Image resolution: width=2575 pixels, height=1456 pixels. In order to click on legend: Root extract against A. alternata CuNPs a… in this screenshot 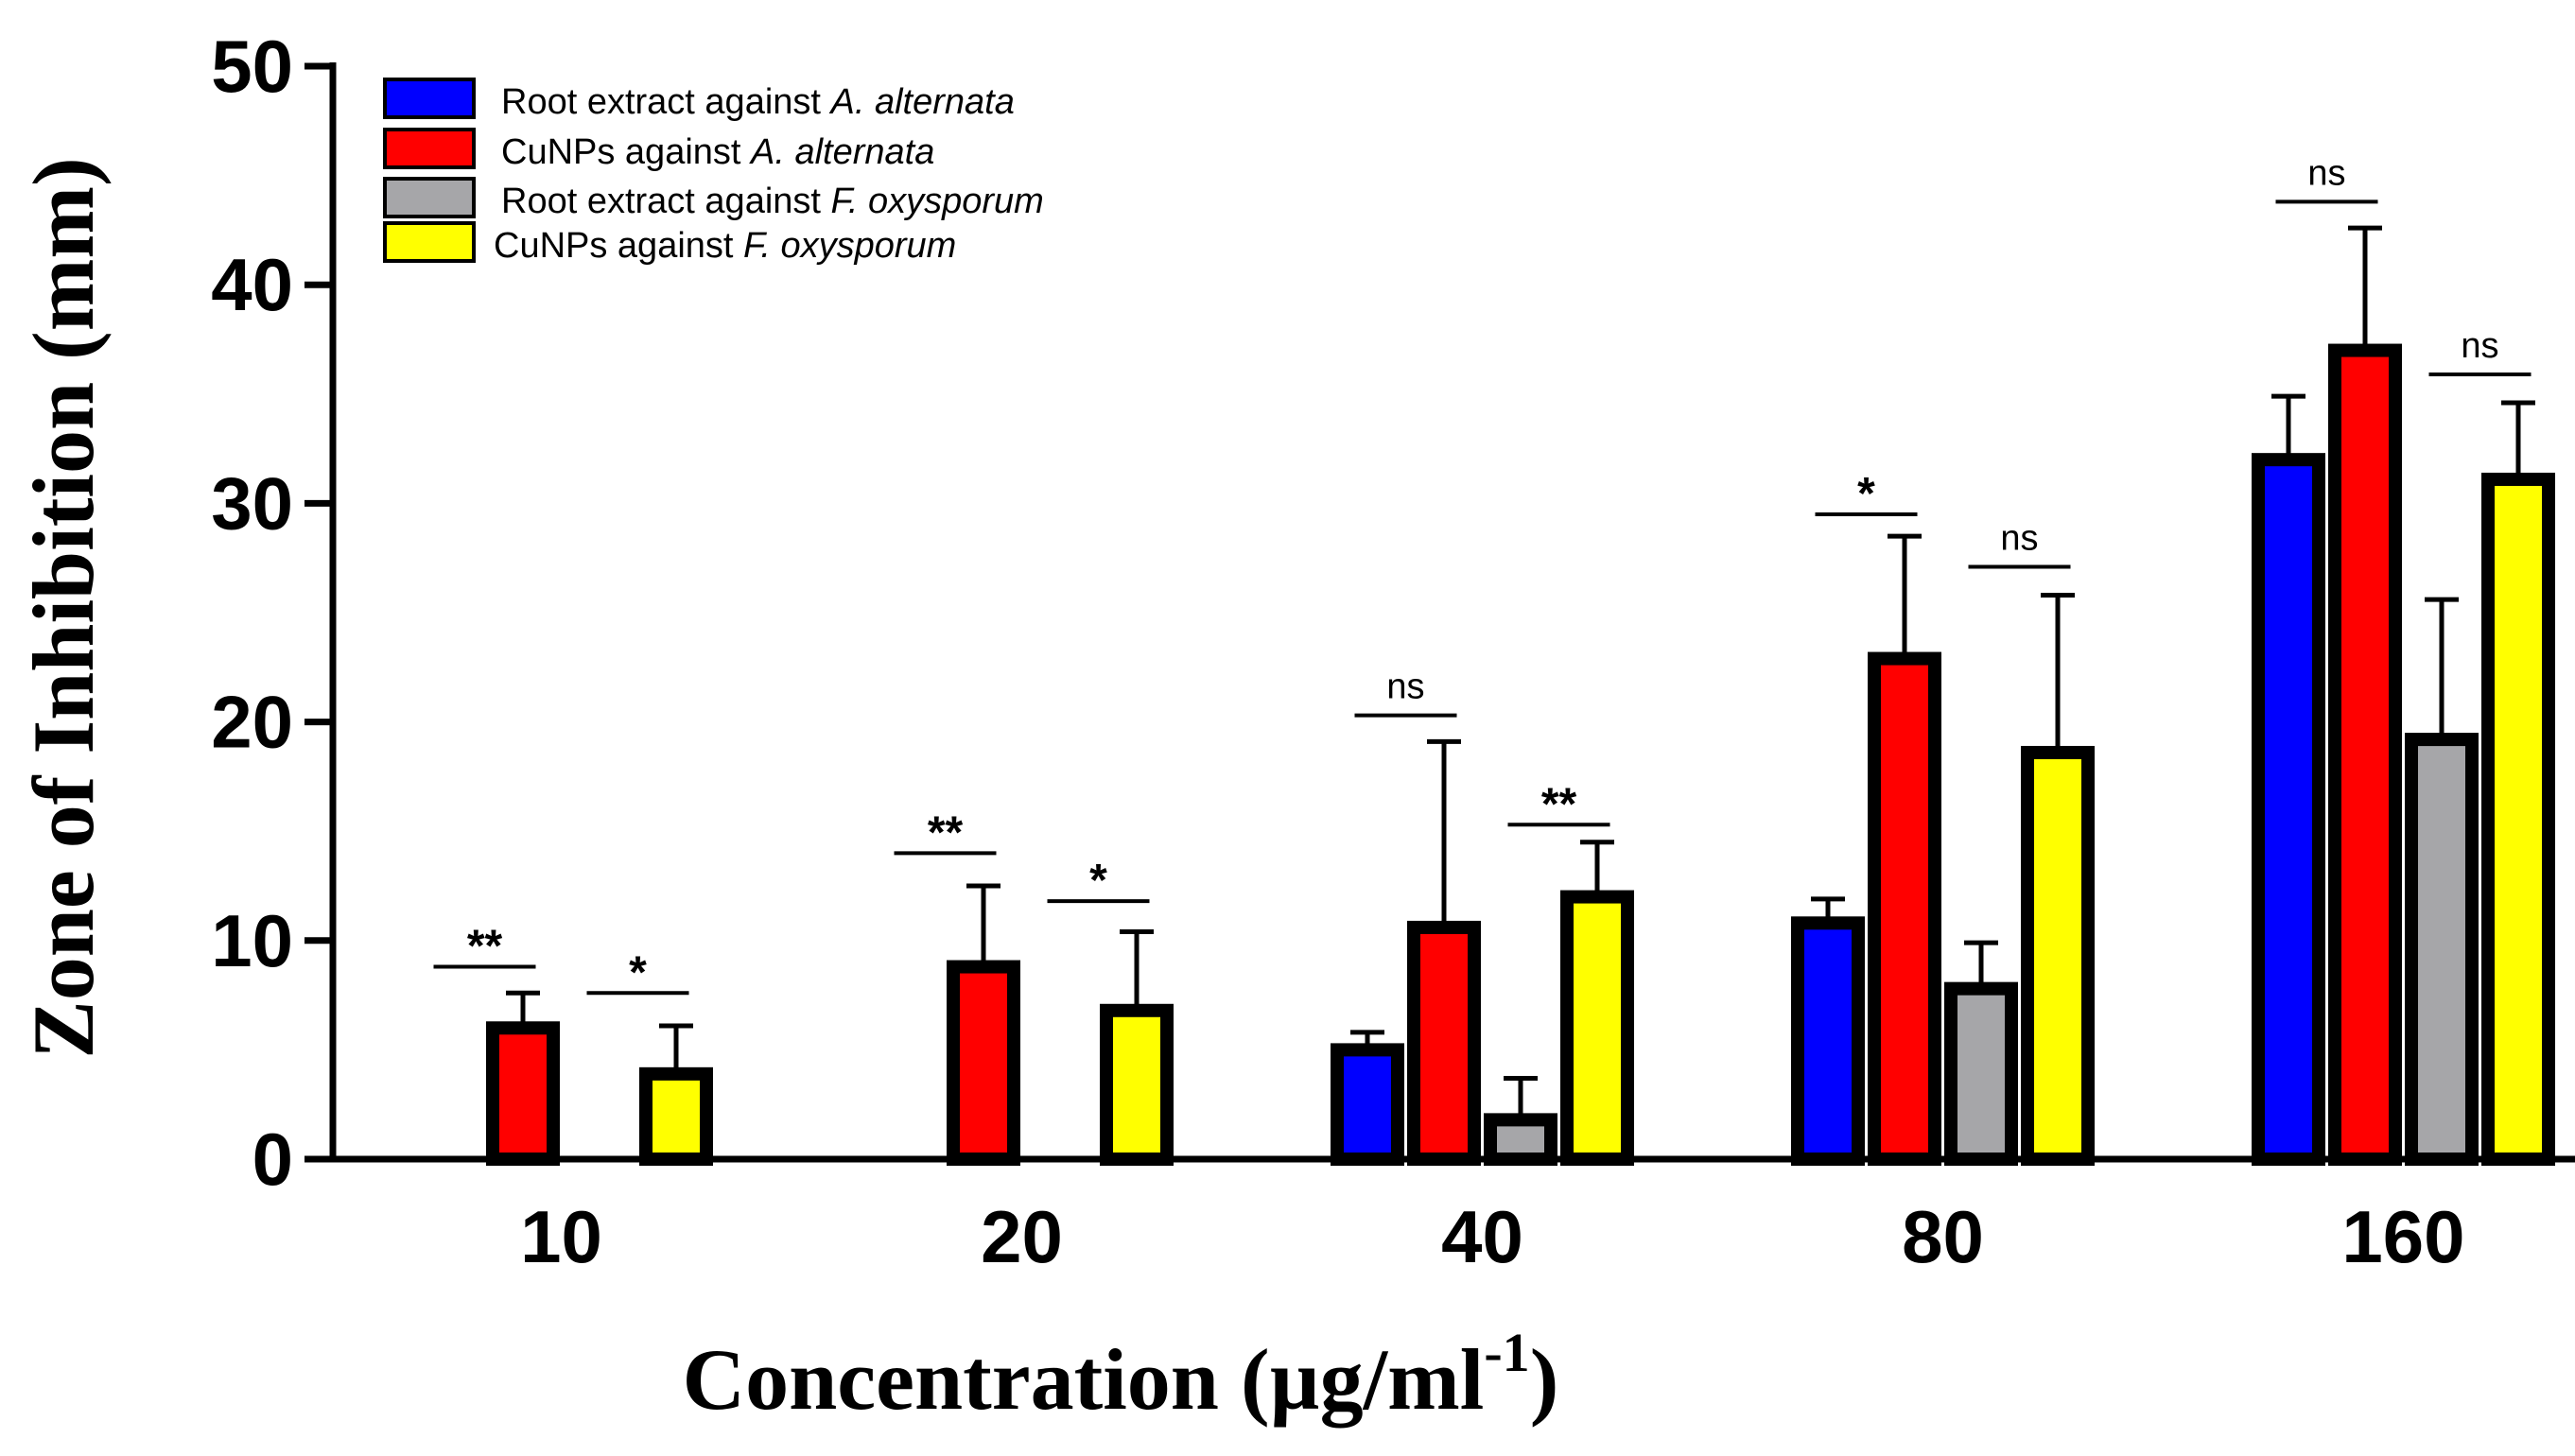, I will do `click(713, 172)`.